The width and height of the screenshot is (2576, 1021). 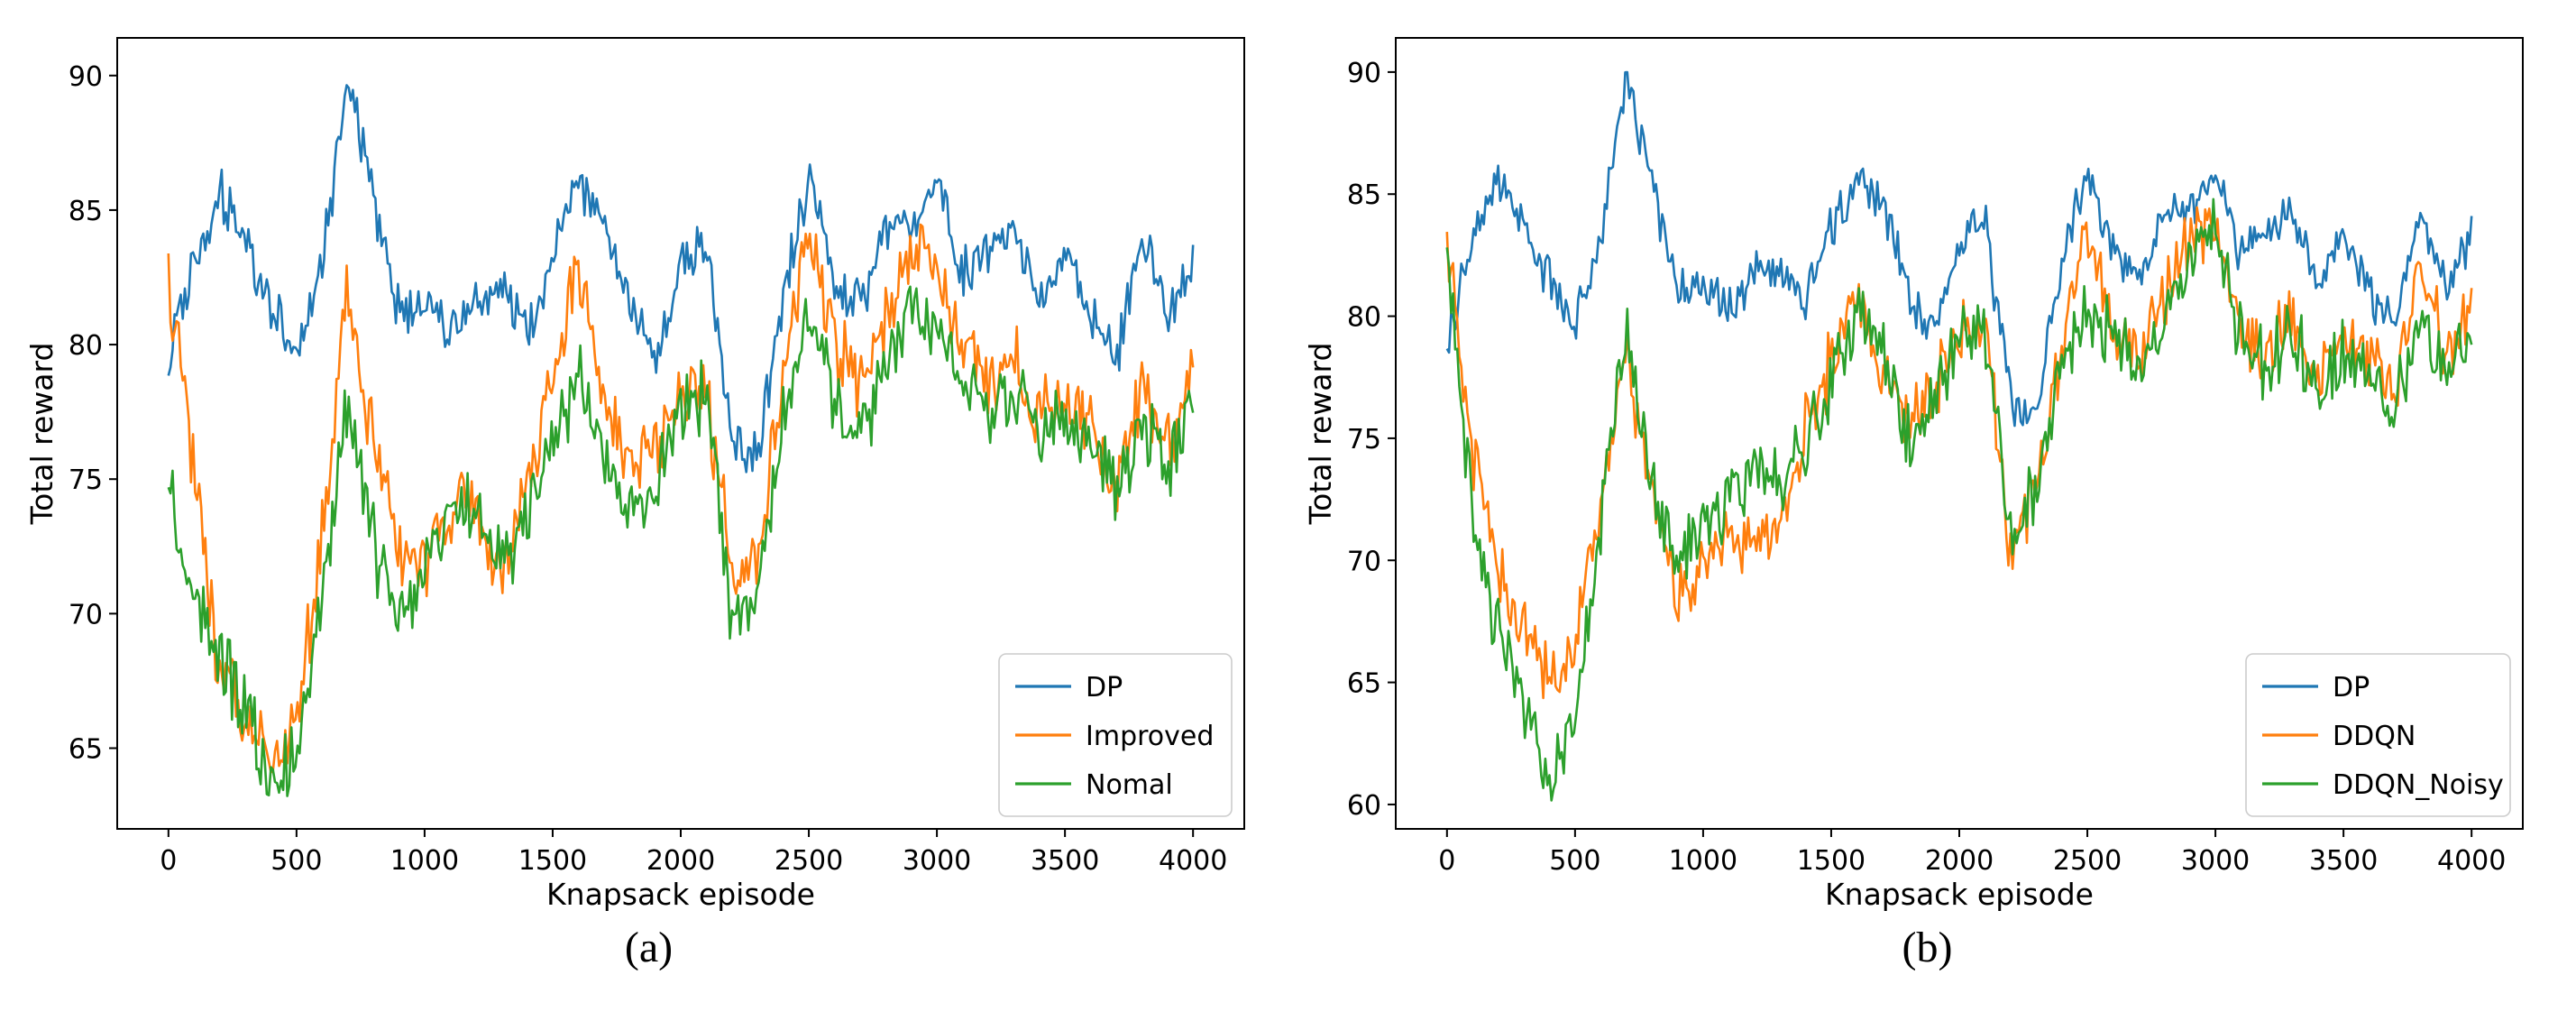 What do you see at coordinates (649, 947) in the screenshot?
I see `panel-a-caption: (a)` at bounding box center [649, 947].